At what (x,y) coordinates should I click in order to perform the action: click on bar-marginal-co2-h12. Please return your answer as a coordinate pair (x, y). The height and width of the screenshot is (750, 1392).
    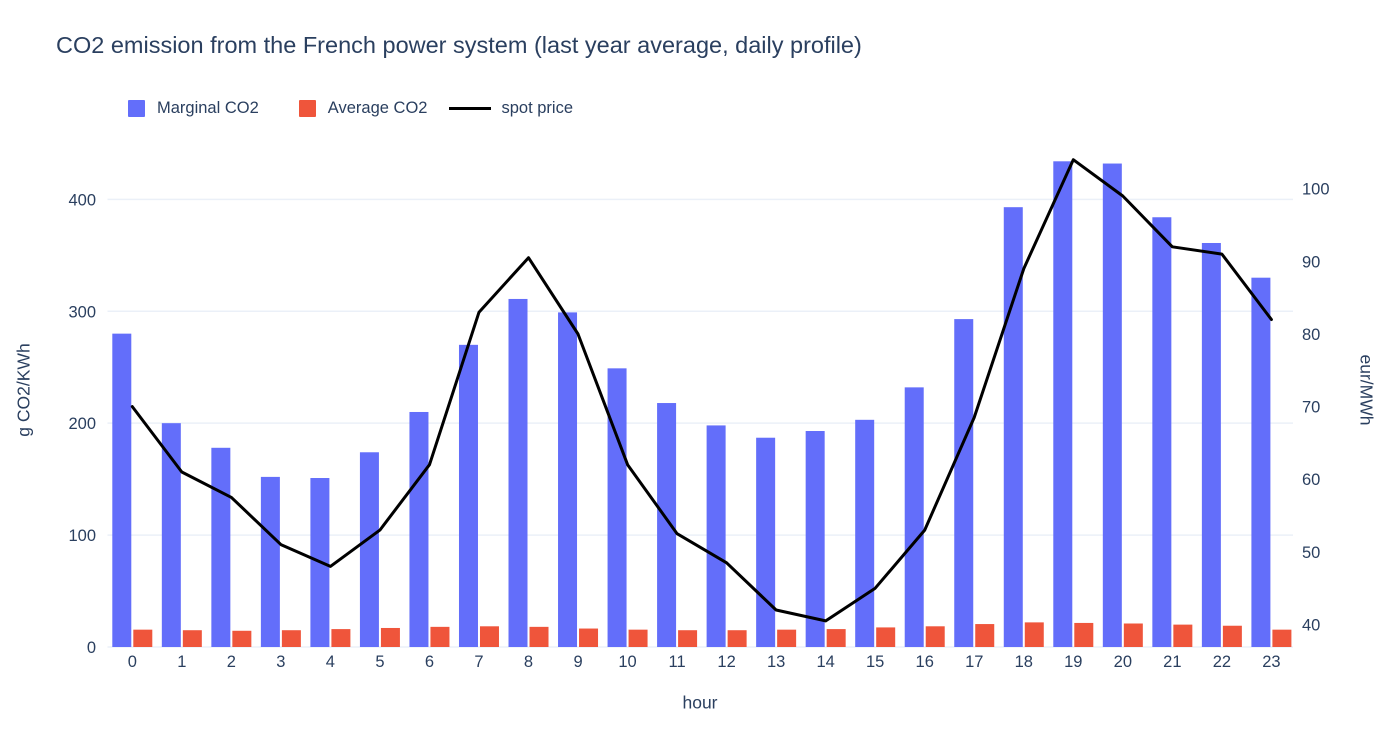
    Looking at the image, I should click on (716, 536).